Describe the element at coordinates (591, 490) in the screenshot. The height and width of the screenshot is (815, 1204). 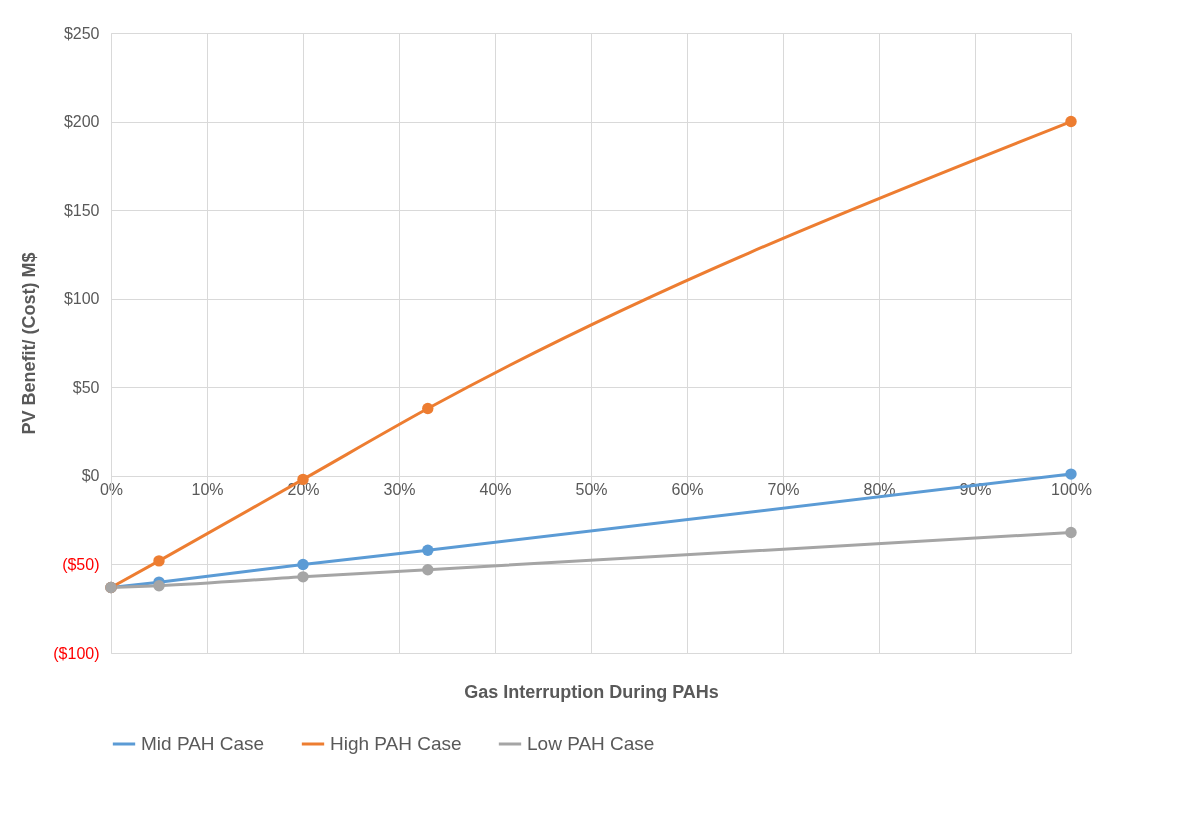
I see `x-tick-label: 50%` at that location.